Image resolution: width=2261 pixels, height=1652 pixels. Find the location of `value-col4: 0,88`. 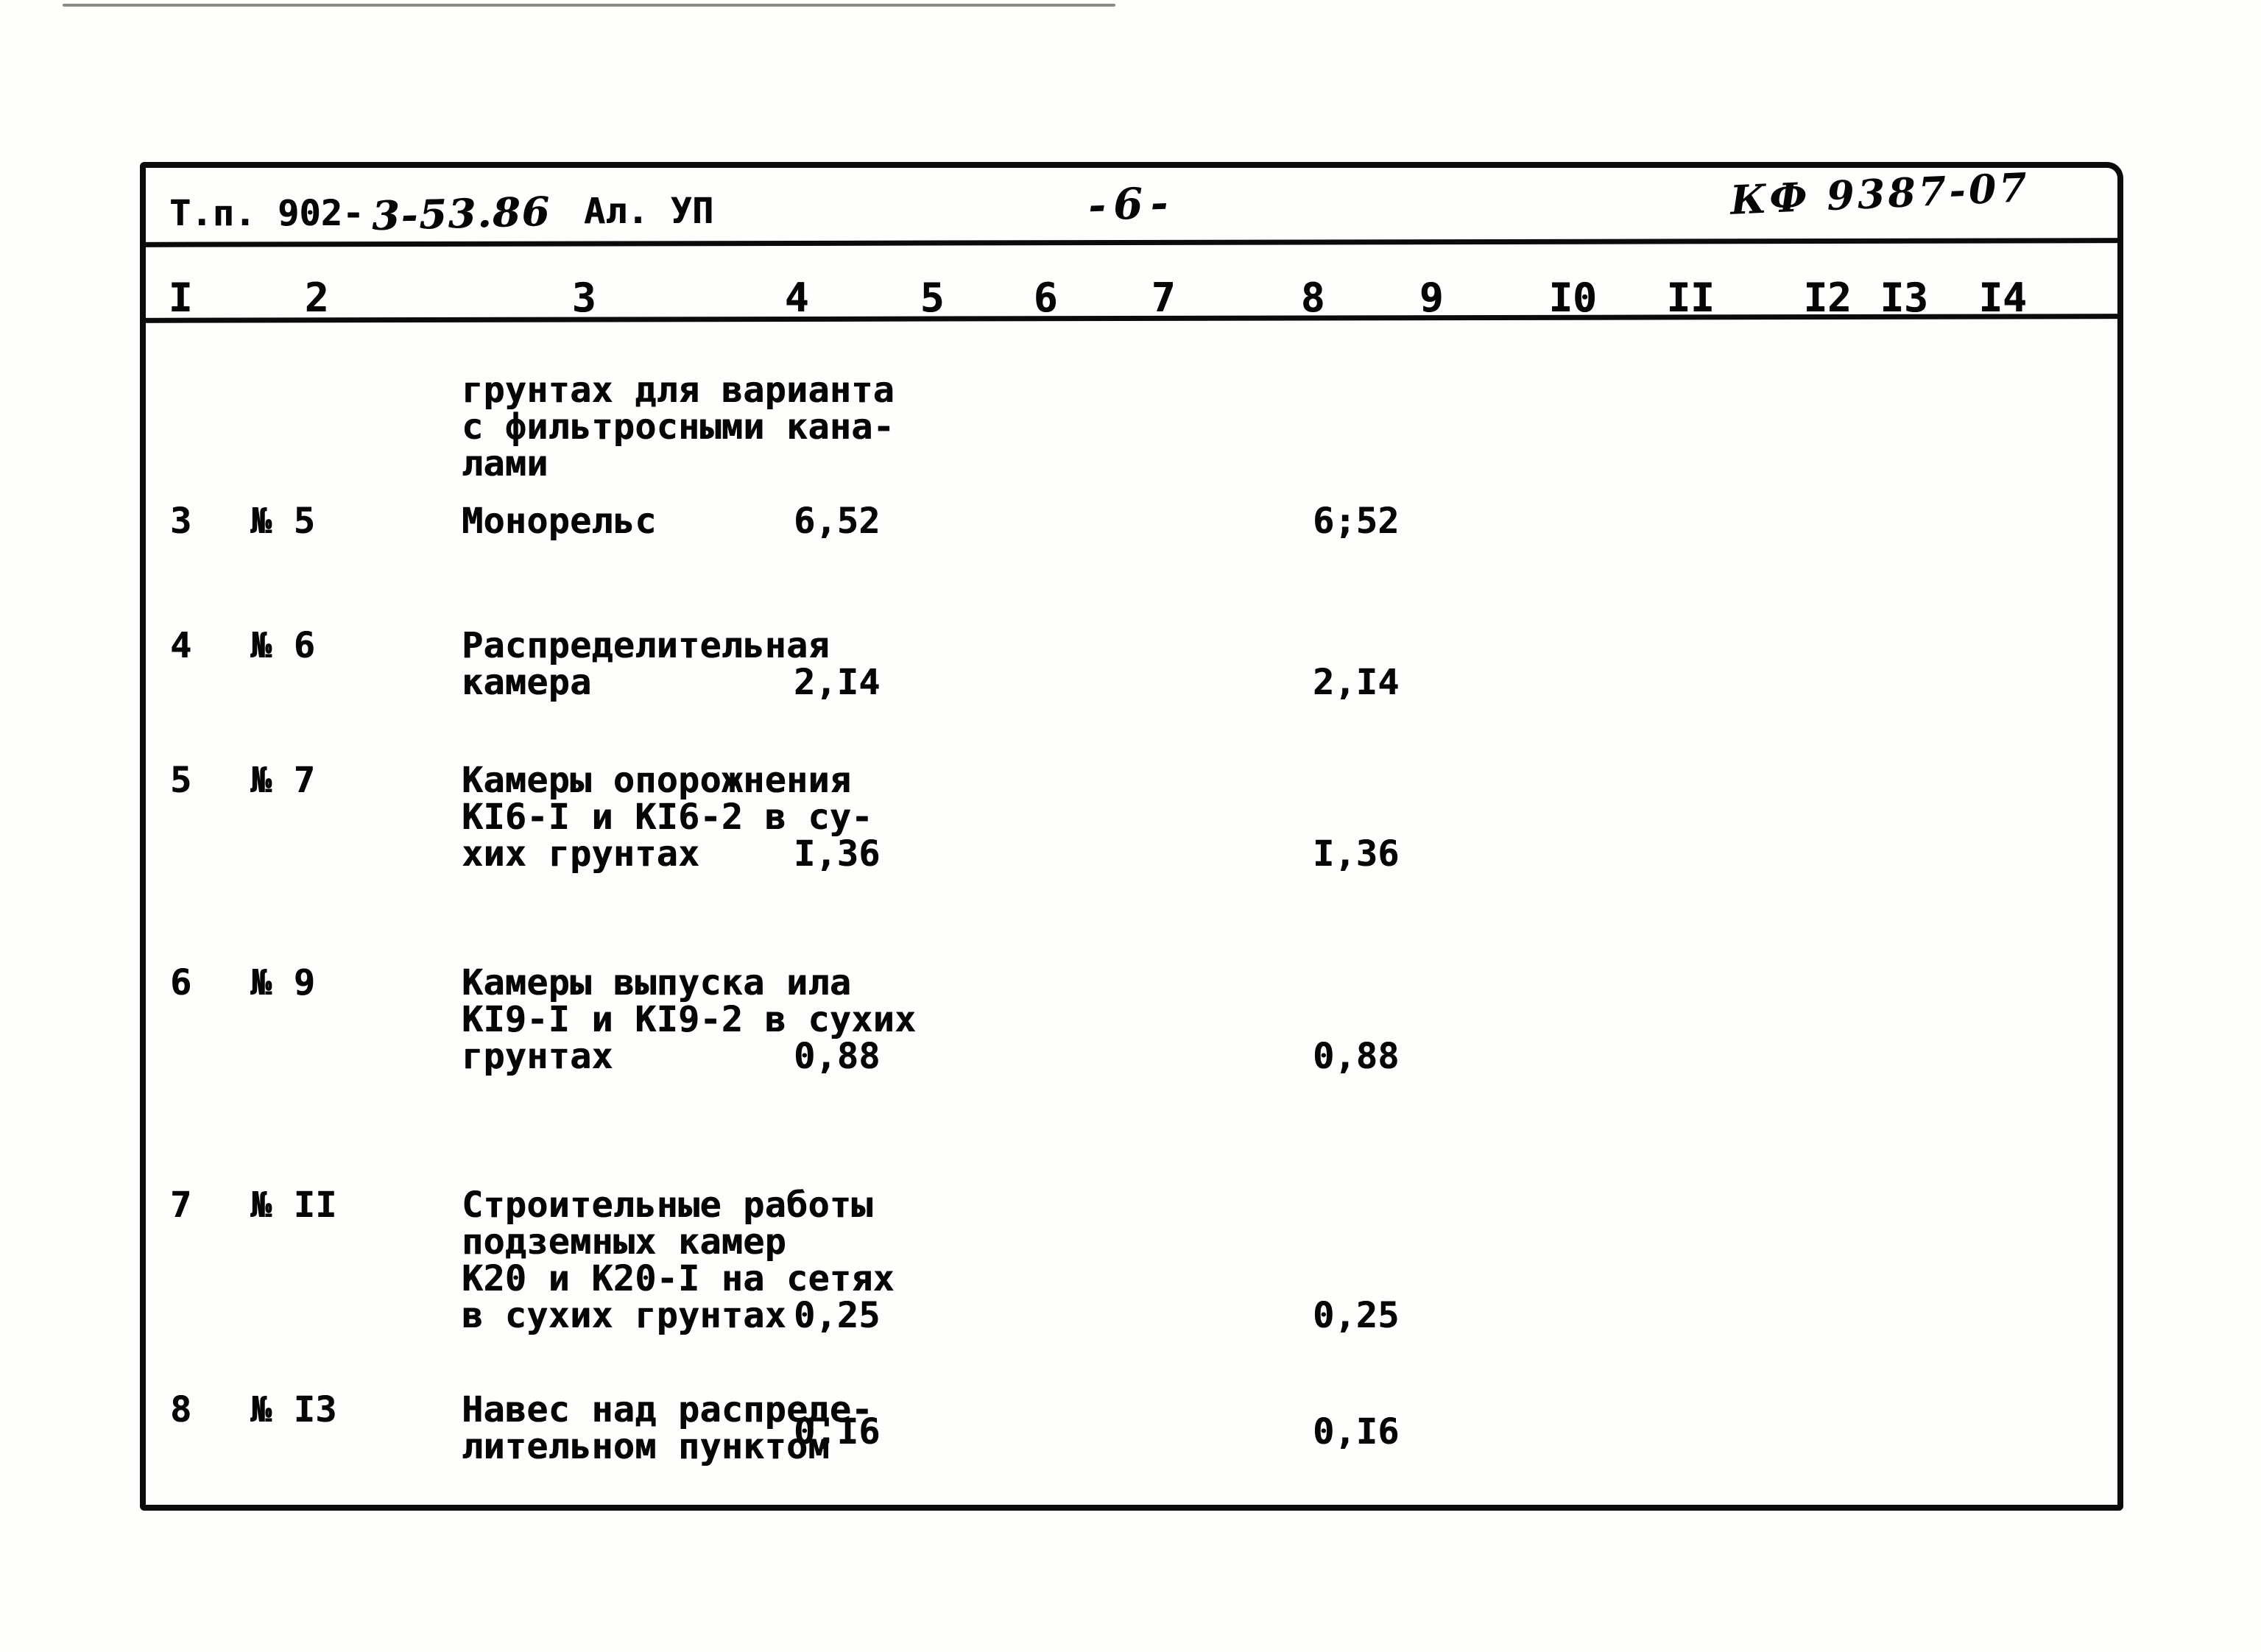

value-col4: 0,88 is located at coordinates (837, 1056).